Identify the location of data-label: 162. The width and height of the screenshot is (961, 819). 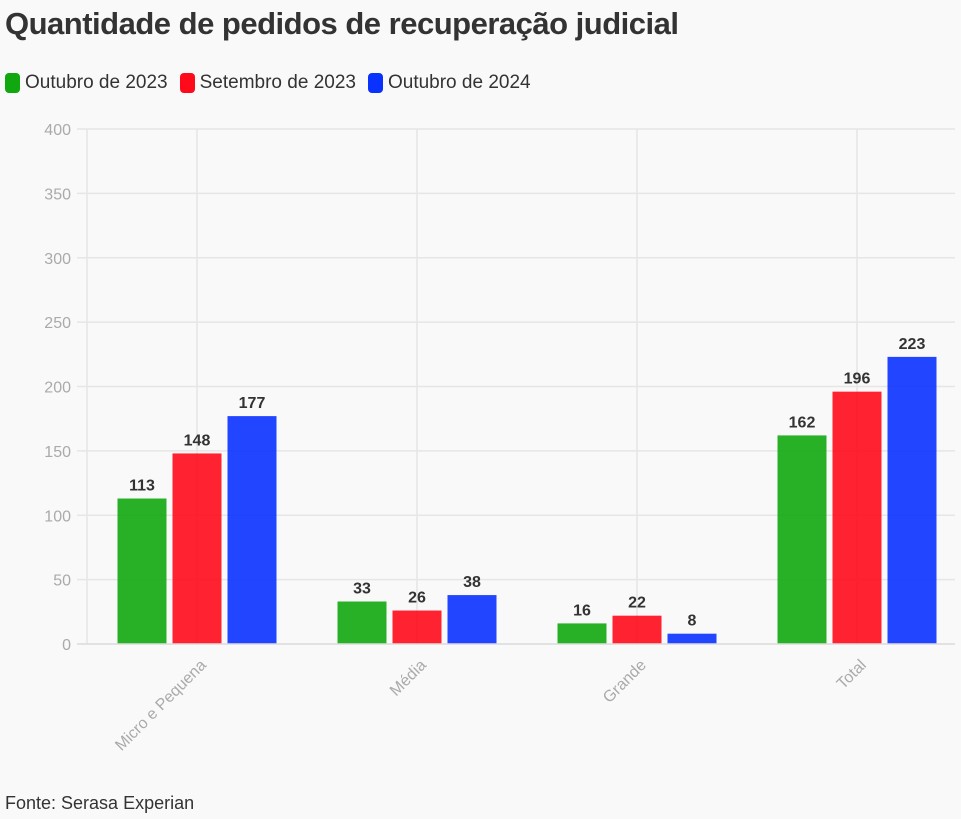
(802, 422).